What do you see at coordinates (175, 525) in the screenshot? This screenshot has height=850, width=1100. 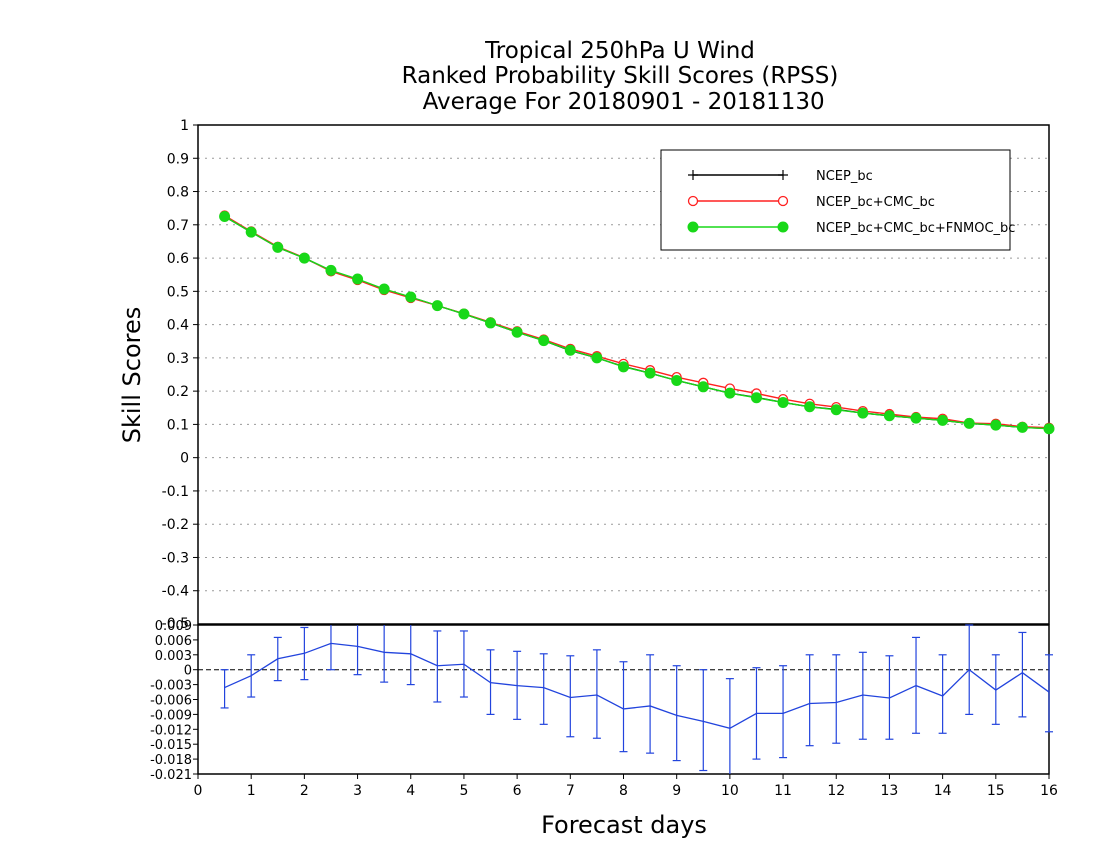 I see `y-tick-label: -0.2` at bounding box center [175, 525].